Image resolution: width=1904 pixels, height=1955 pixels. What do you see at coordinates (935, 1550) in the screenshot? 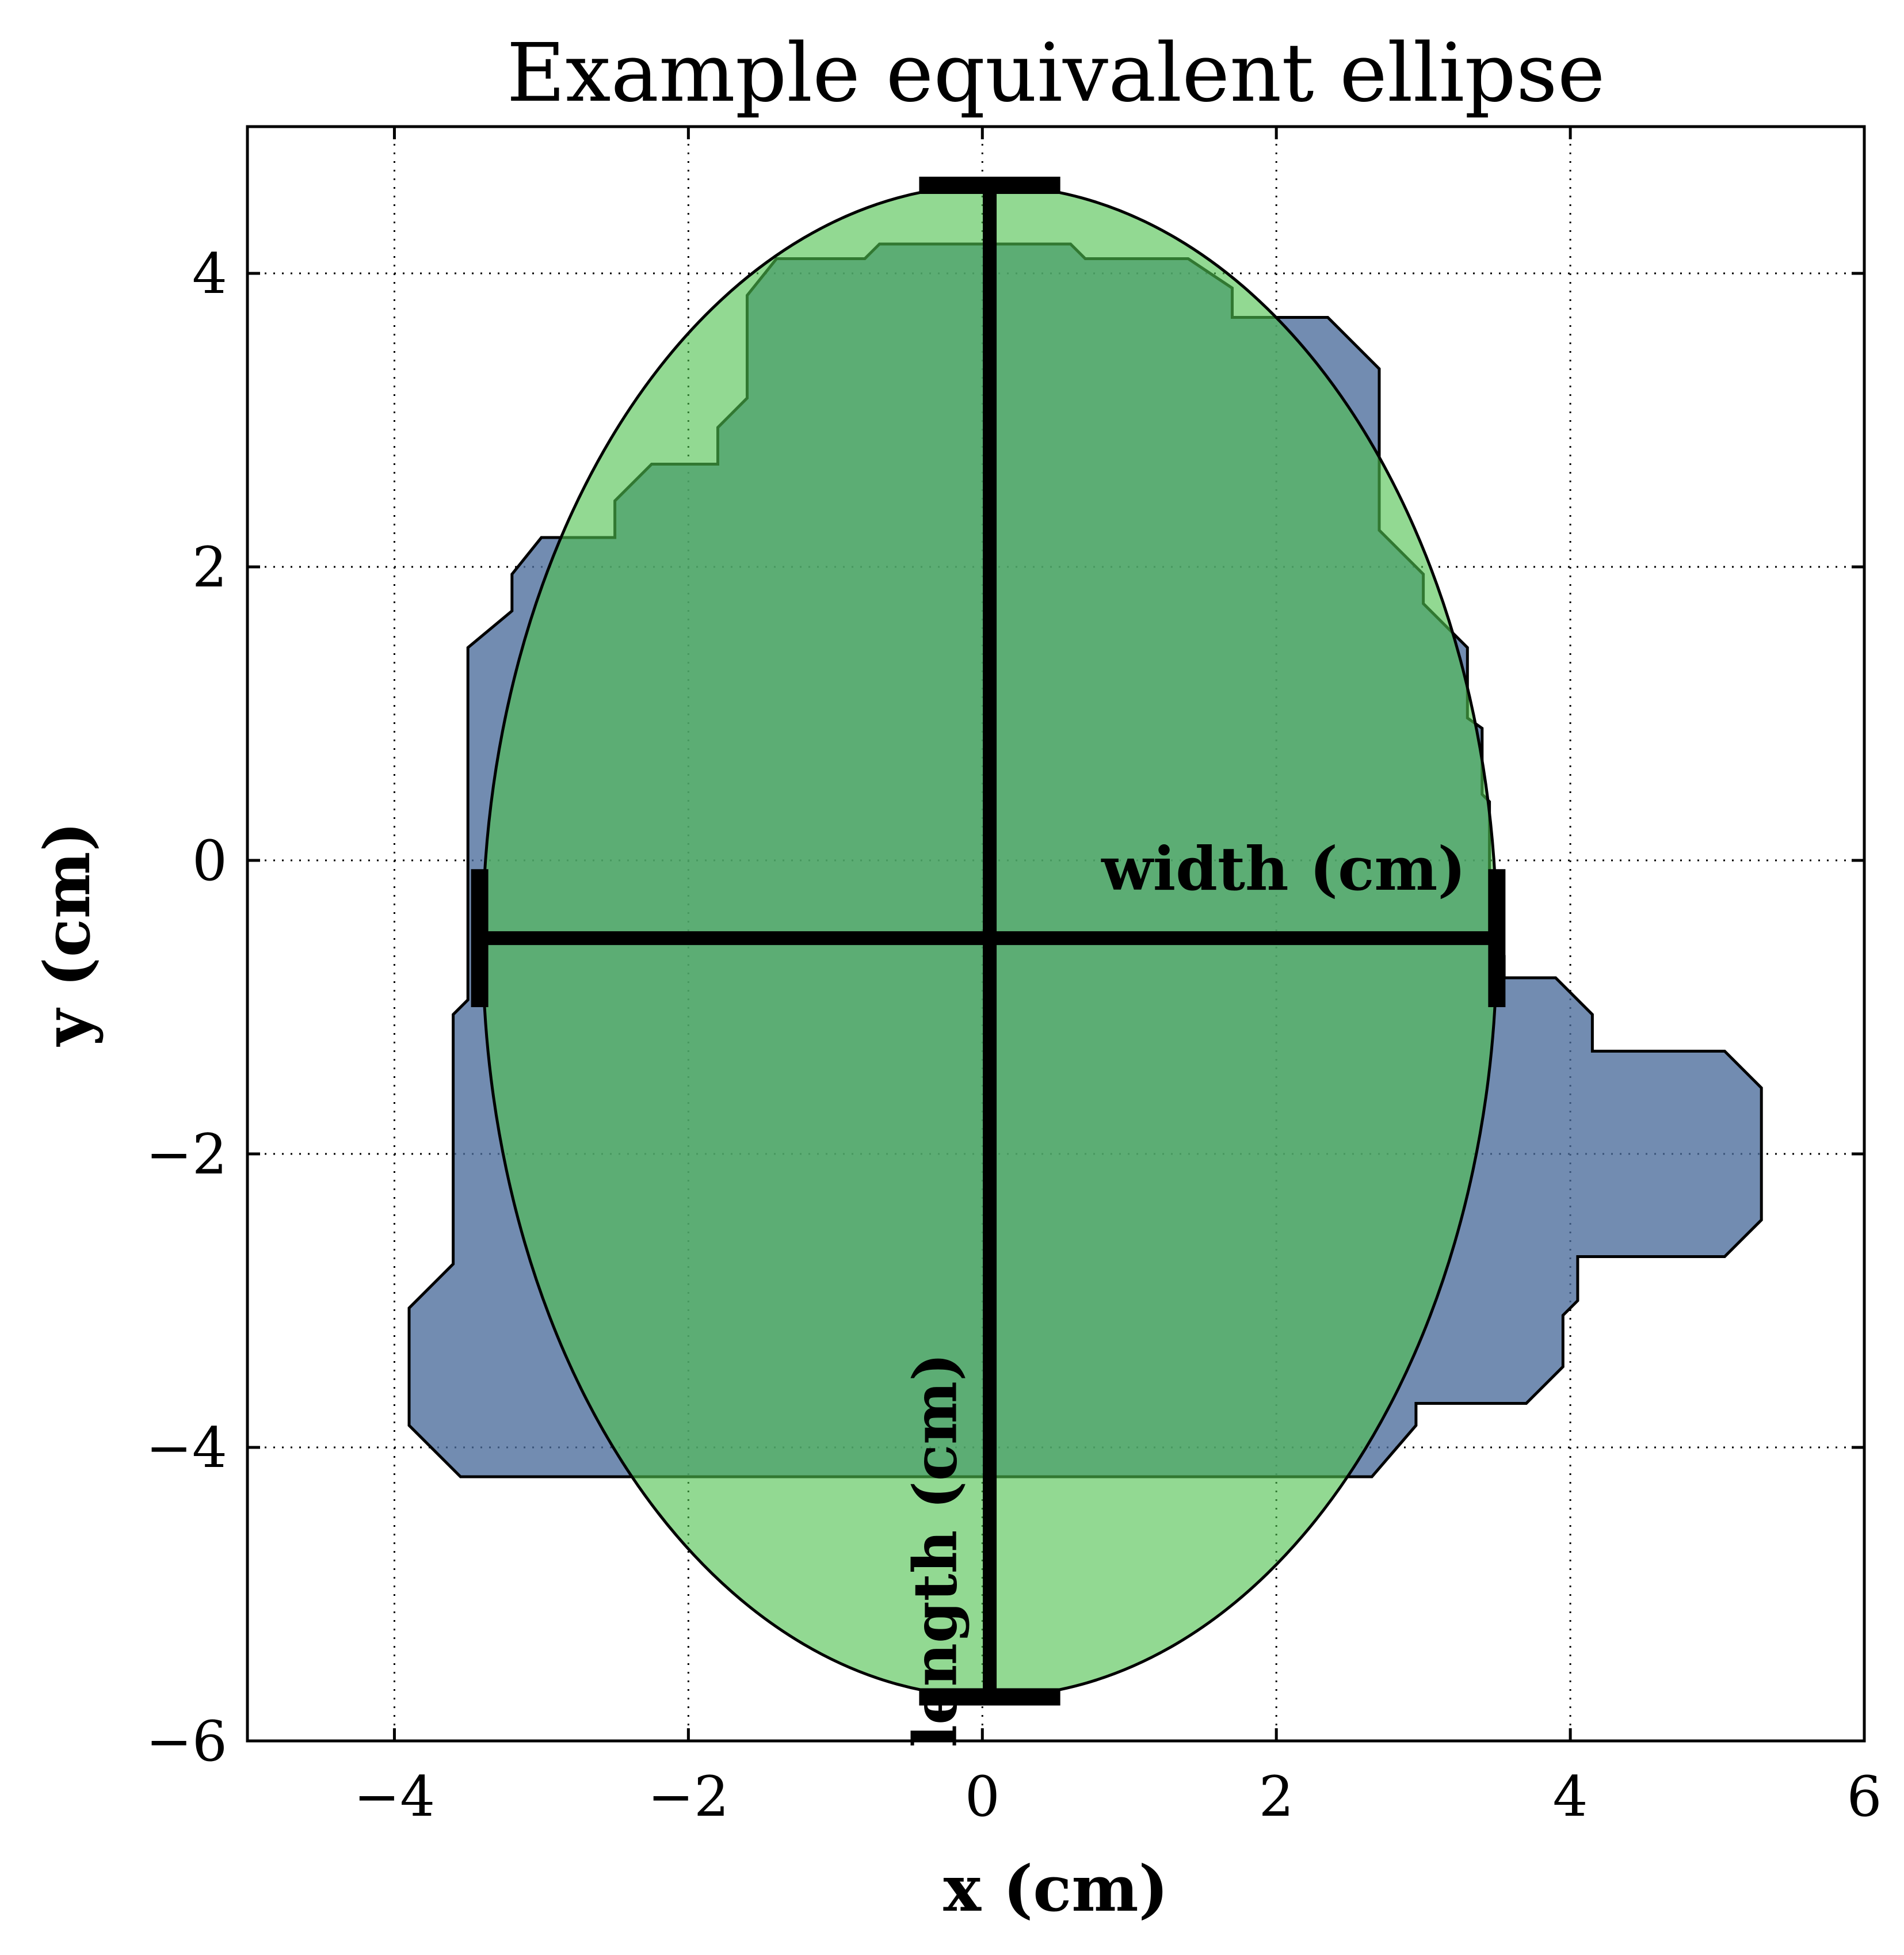
I see `length-label: length (cm)` at bounding box center [935, 1550].